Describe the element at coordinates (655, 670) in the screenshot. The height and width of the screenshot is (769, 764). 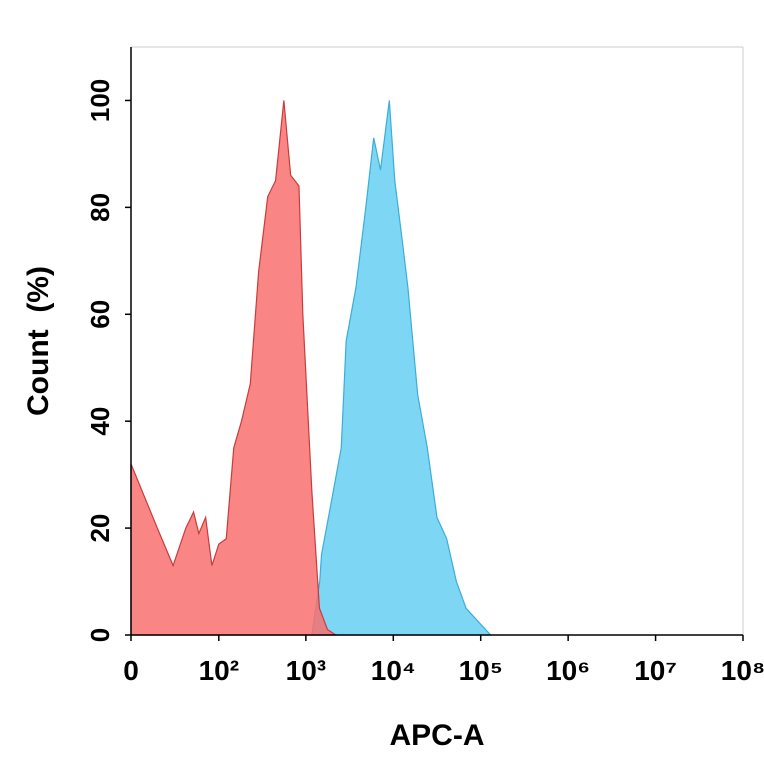
I see `x-tick-label: 10⁷` at that location.